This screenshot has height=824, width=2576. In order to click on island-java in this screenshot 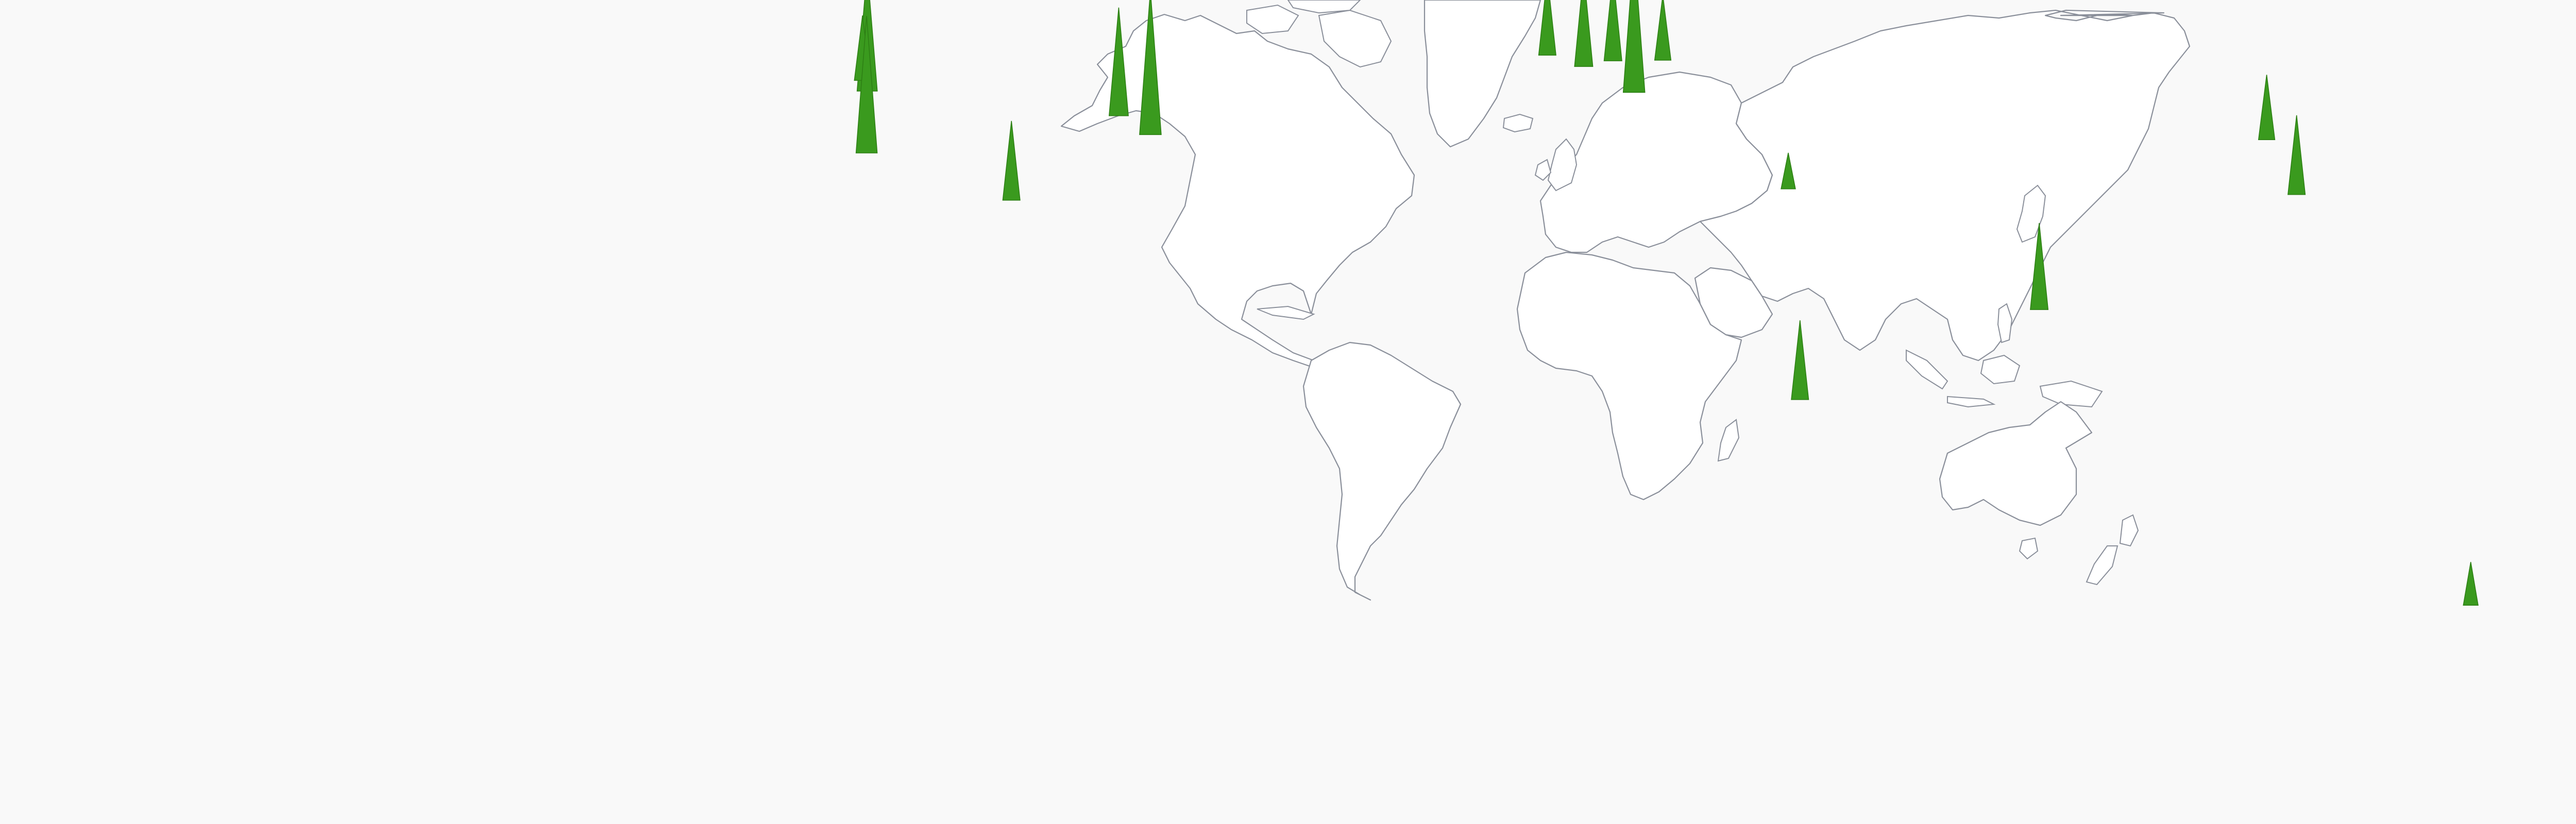, I will do `click(1972, 402)`.